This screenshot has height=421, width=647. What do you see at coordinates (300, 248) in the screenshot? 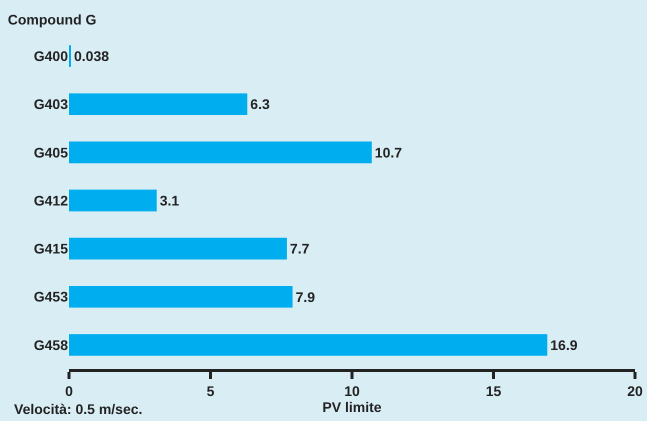
I see `data-label: 7.7` at bounding box center [300, 248].